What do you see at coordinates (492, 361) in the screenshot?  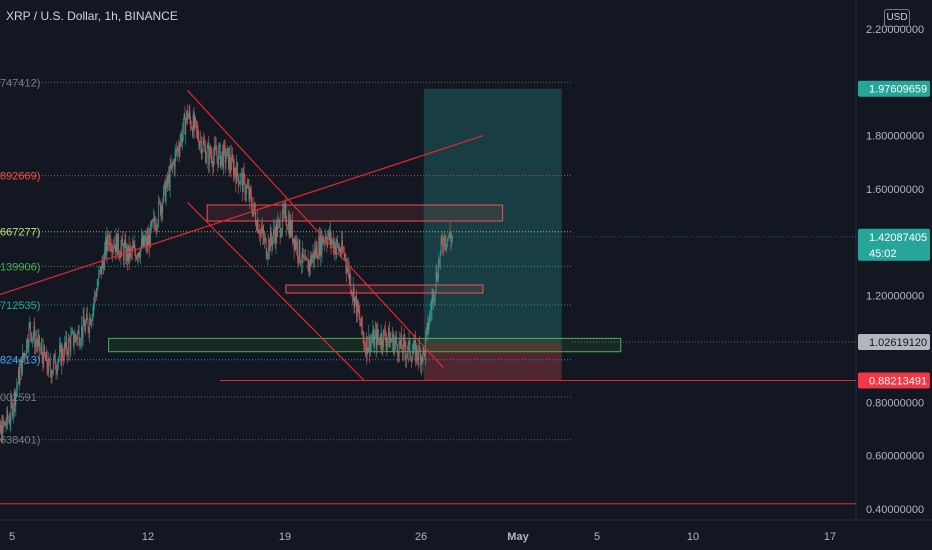 I see `stop-zone` at bounding box center [492, 361].